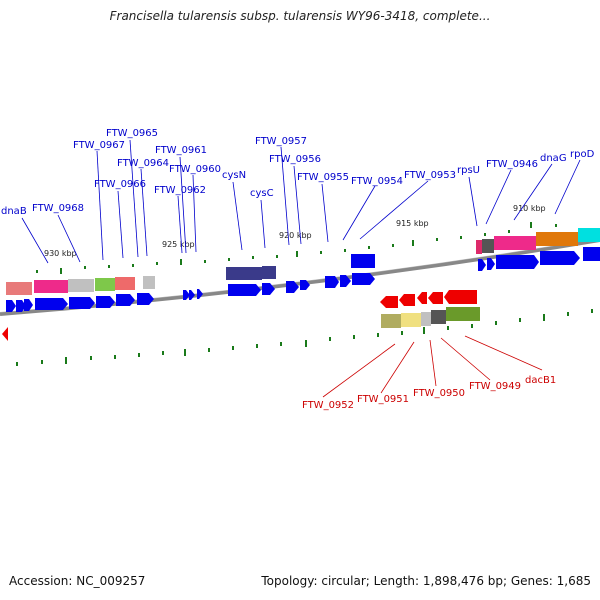 Image resolution: width=600 pixels, height=600 pixels. I want to click on gene-label: FTW_0957, so click(281, 141).